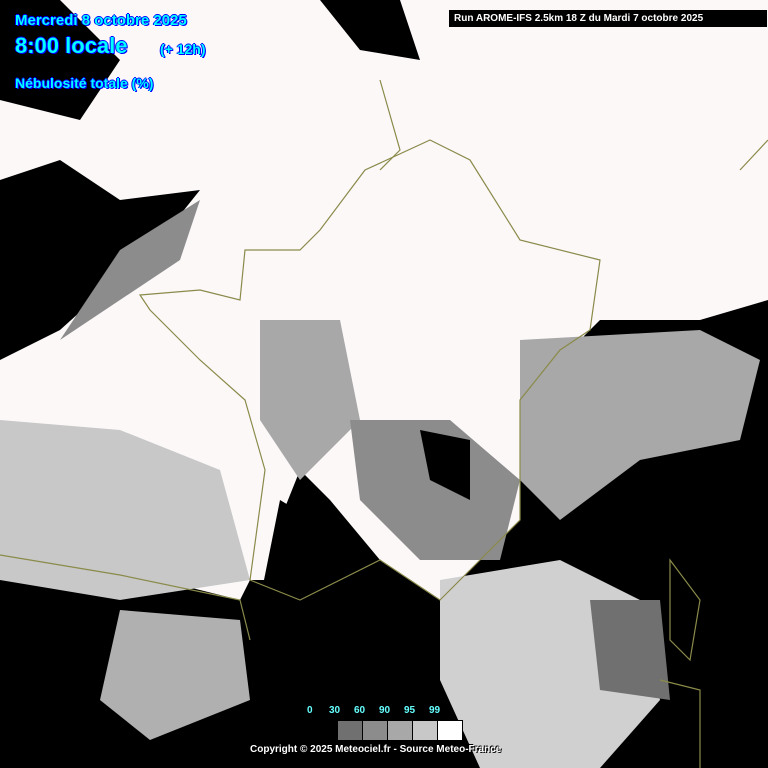 This screenshot has width=768, height=768. I want to click on forecast-date: Mercredi 8 octobre 2025, so click(101, 20).